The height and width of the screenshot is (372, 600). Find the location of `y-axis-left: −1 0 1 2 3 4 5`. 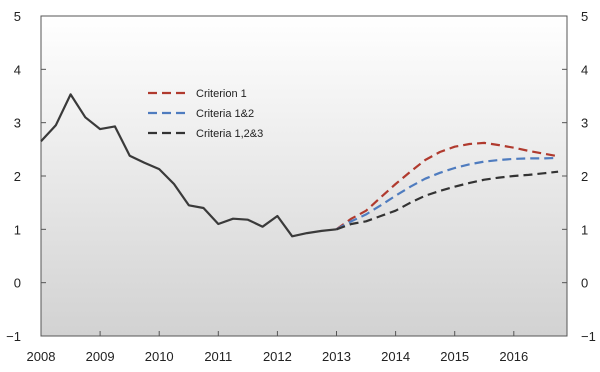

y-axis-left: −1 0 1 2 3 4 5 is located at coordinates (26, 176).